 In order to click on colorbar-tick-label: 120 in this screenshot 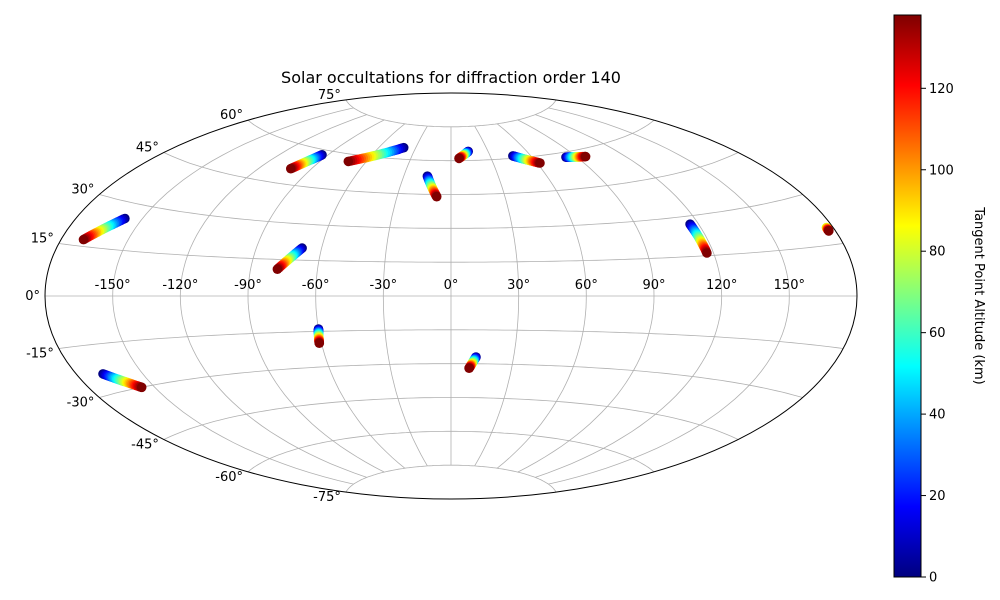, I will do `click(941, 89)`.